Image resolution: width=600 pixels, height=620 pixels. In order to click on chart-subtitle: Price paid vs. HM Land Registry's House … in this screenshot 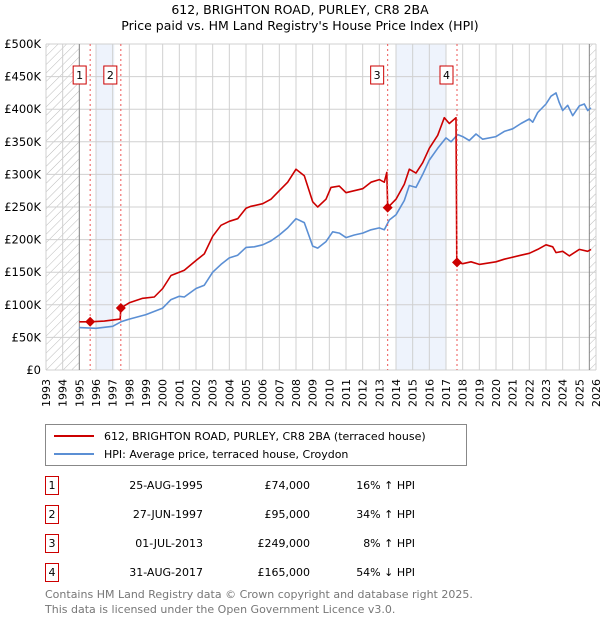, I will do `click(300, 25)`.